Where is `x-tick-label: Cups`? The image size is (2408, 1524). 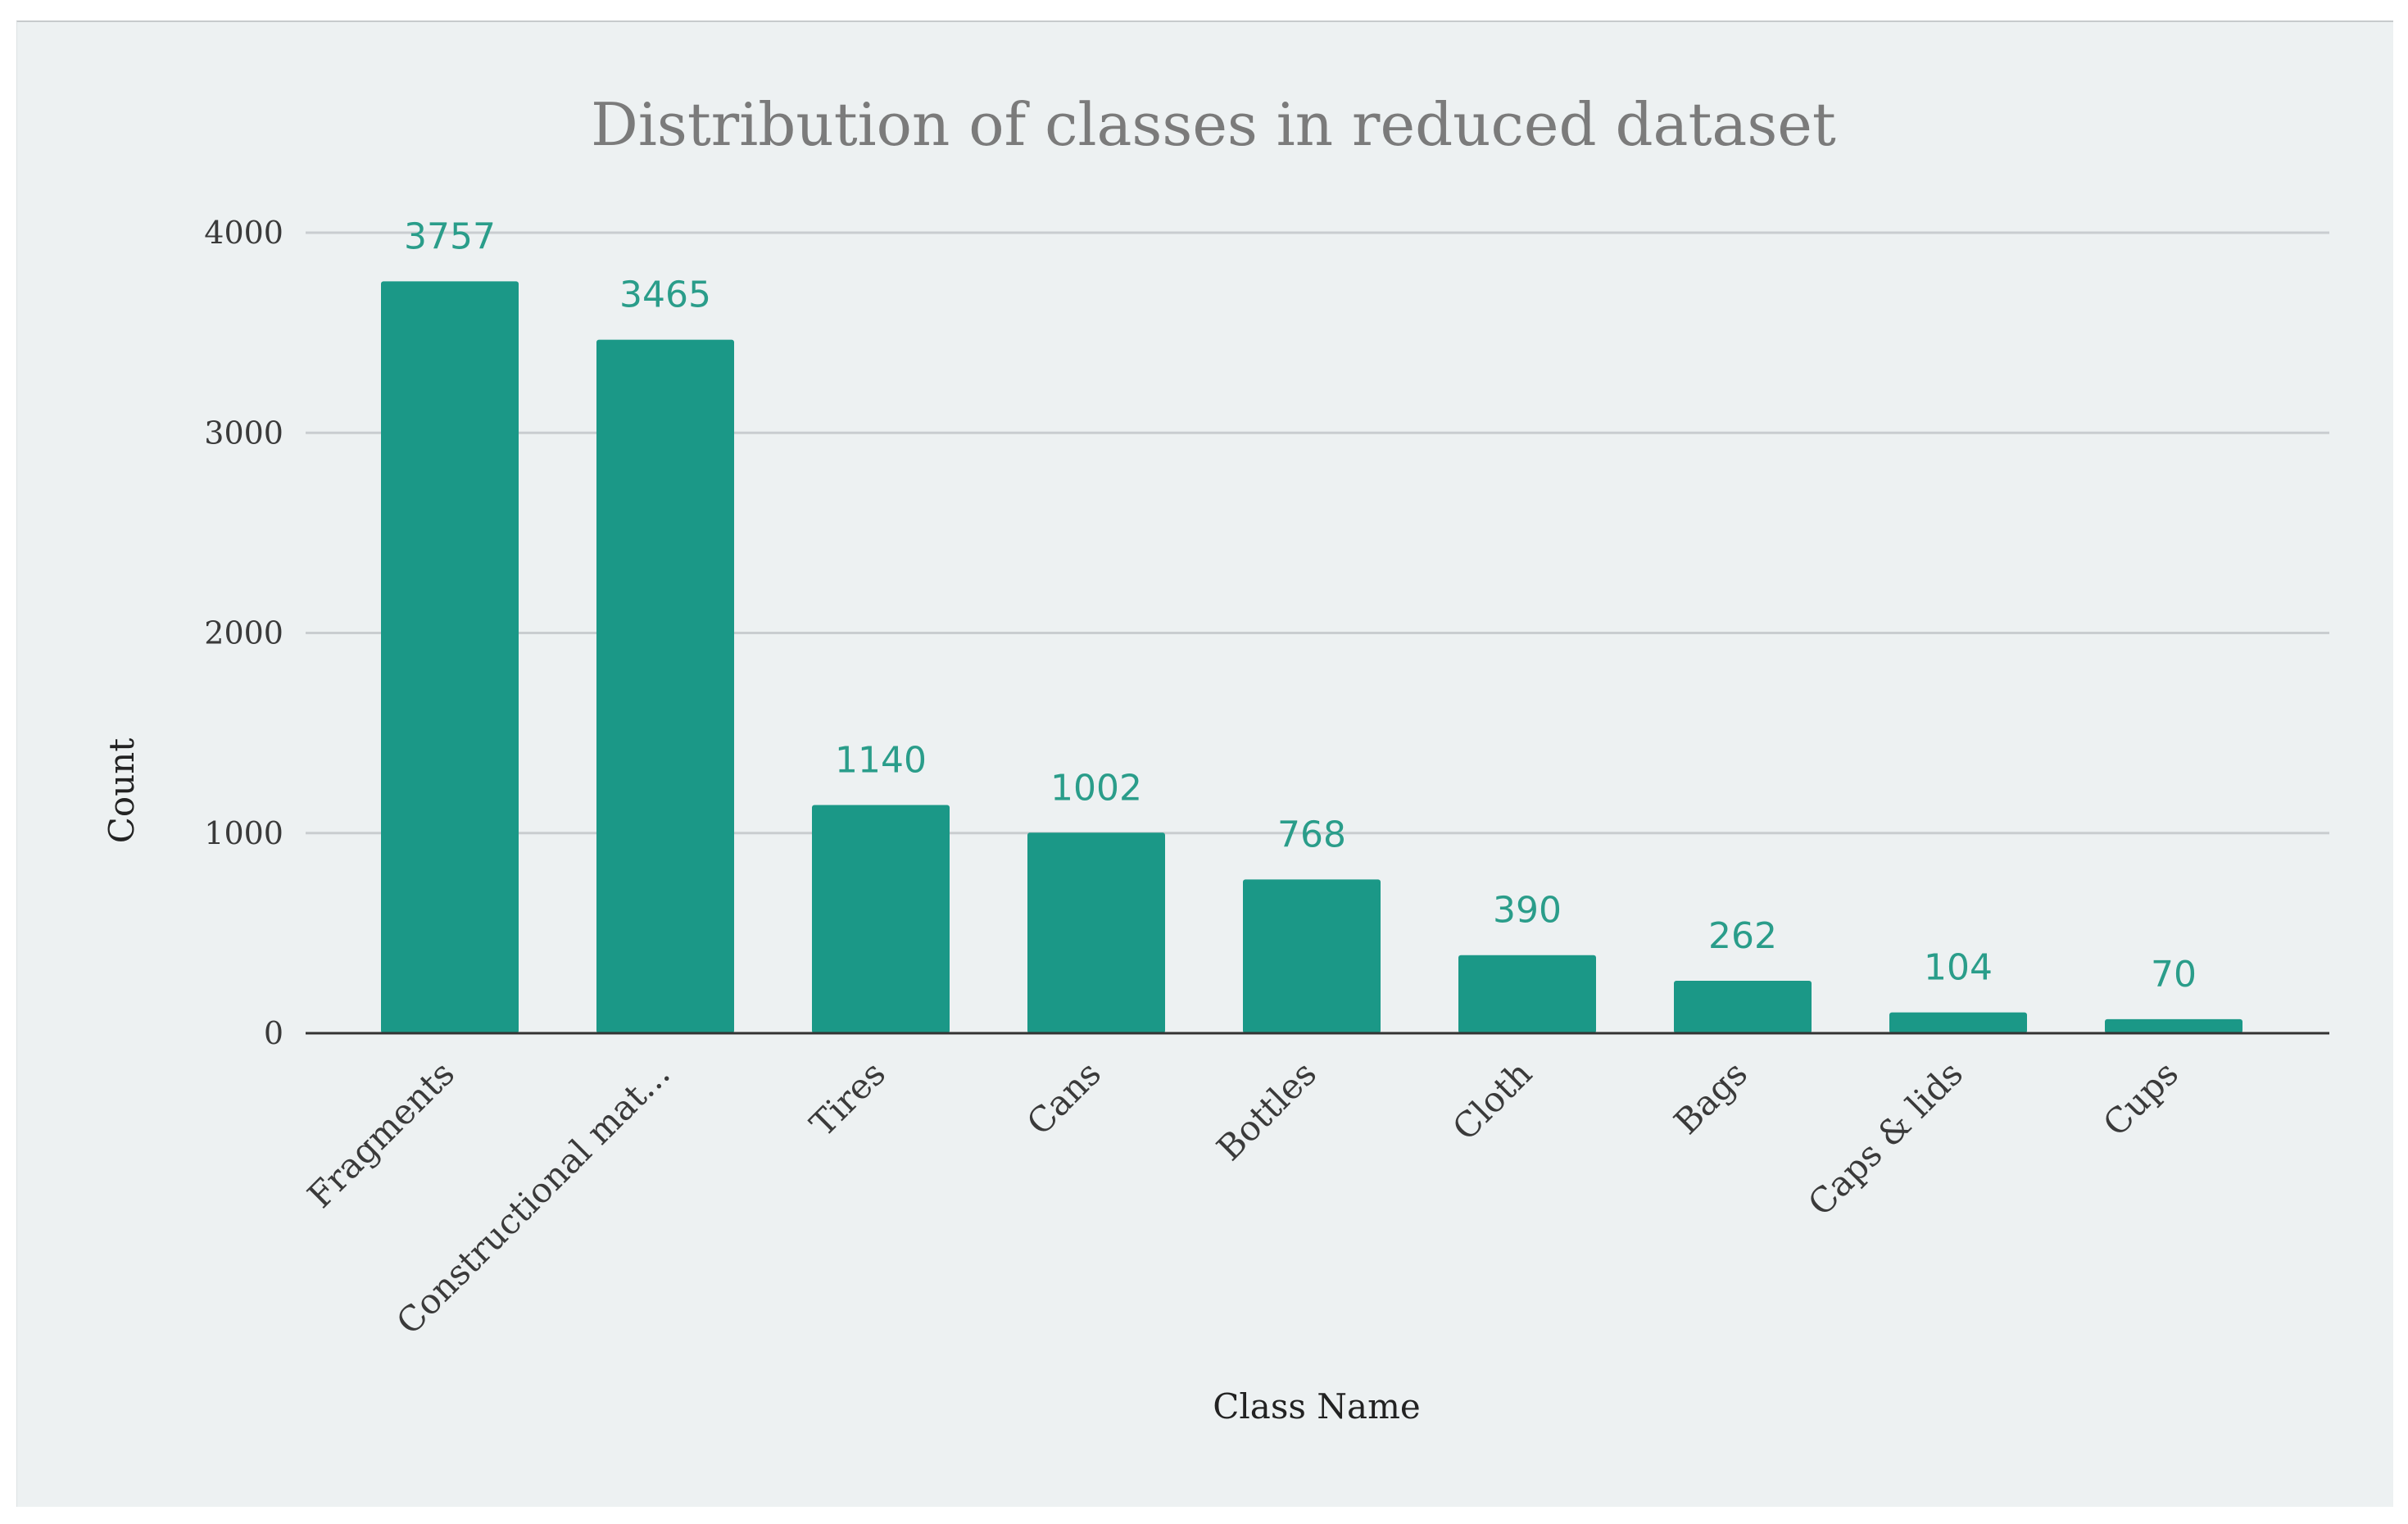 x-tick-label: Cups is located at coordinates (2140, 1098).